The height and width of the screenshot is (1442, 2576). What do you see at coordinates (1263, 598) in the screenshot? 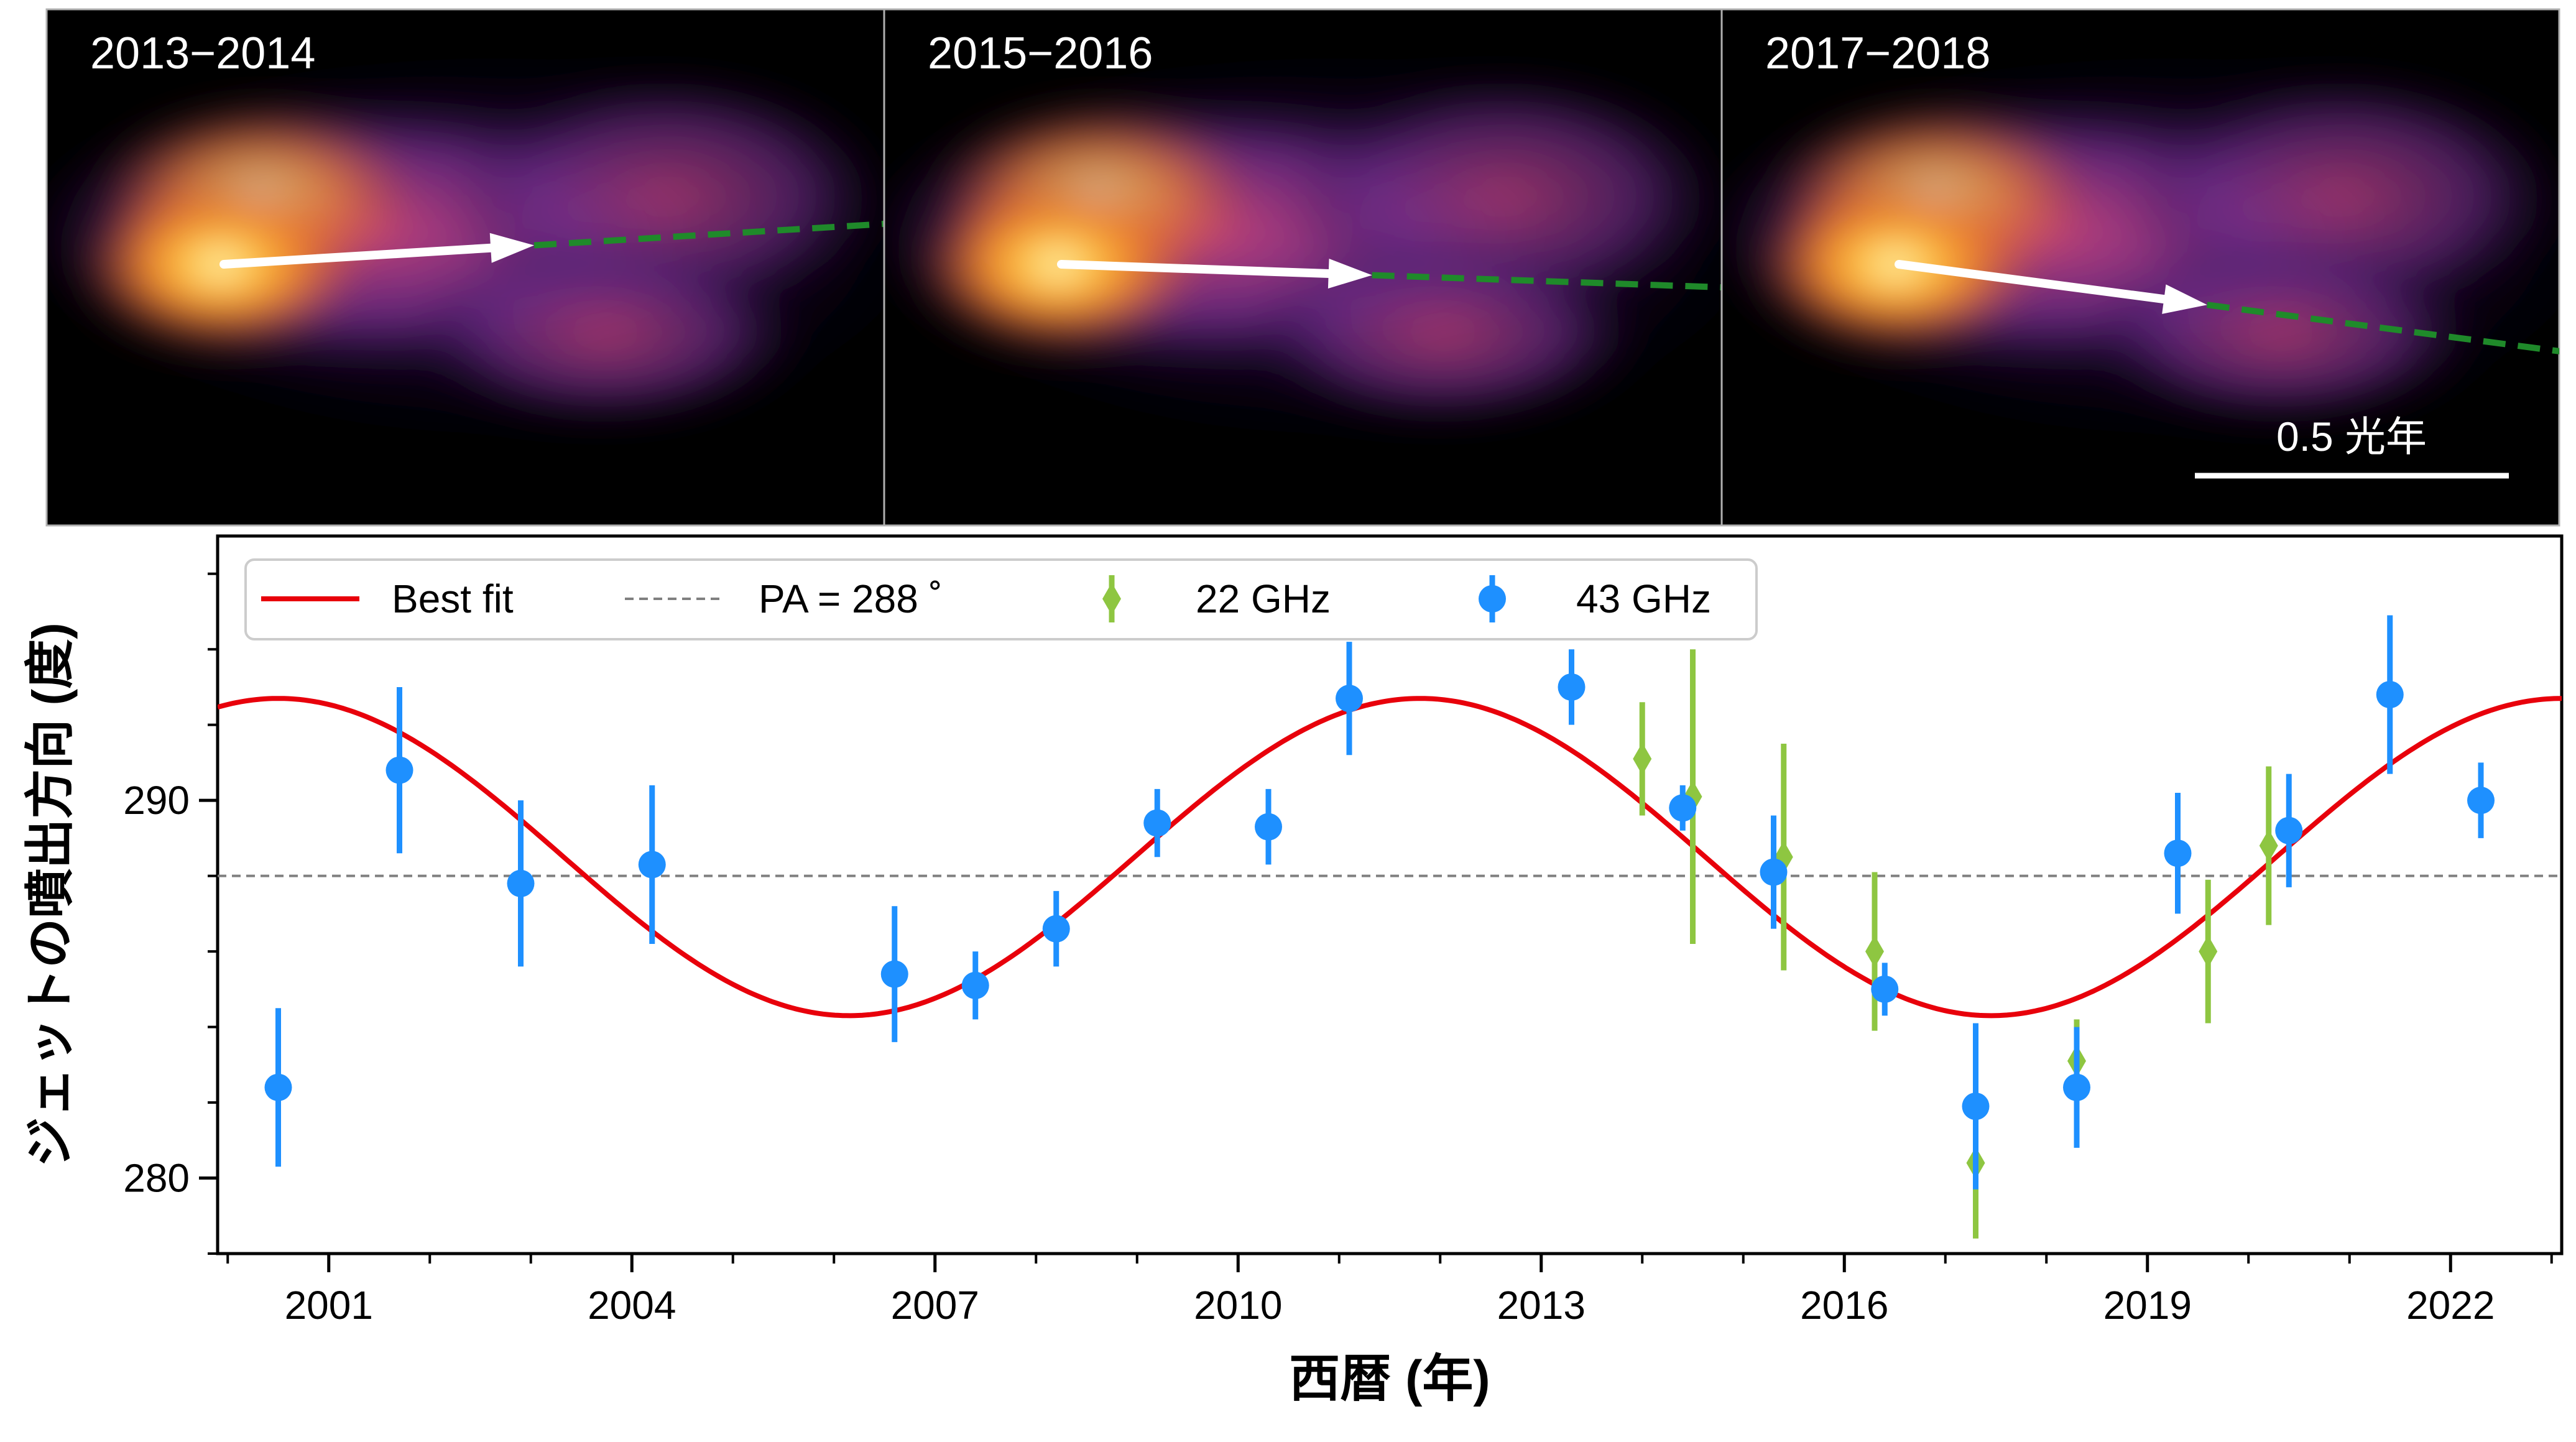
I see `legend-label-series: 22 GHz` at bounding box center [1263, 598].